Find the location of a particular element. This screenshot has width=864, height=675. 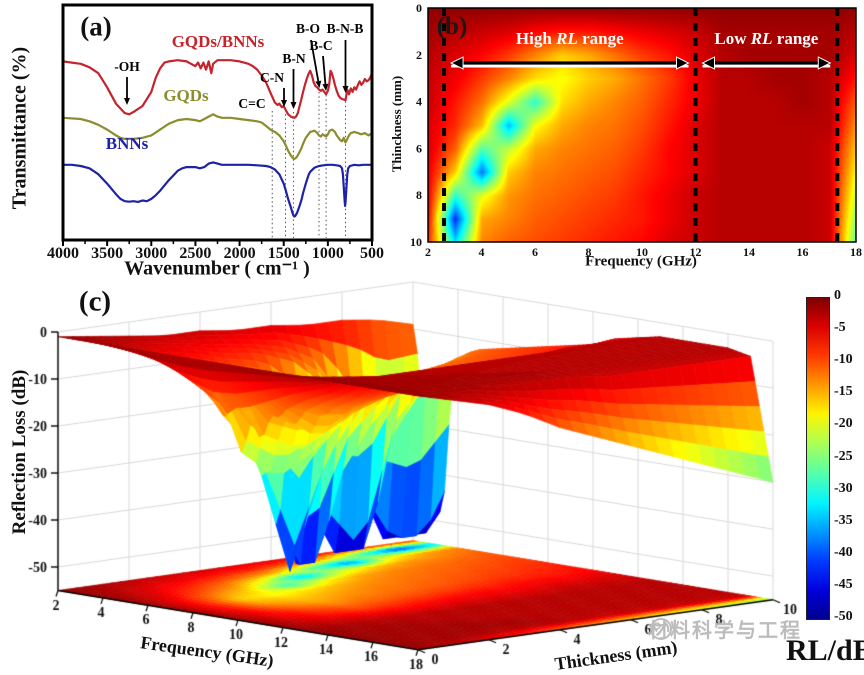

b-y-tick-label: 0 is located at coordinates (419, 9).